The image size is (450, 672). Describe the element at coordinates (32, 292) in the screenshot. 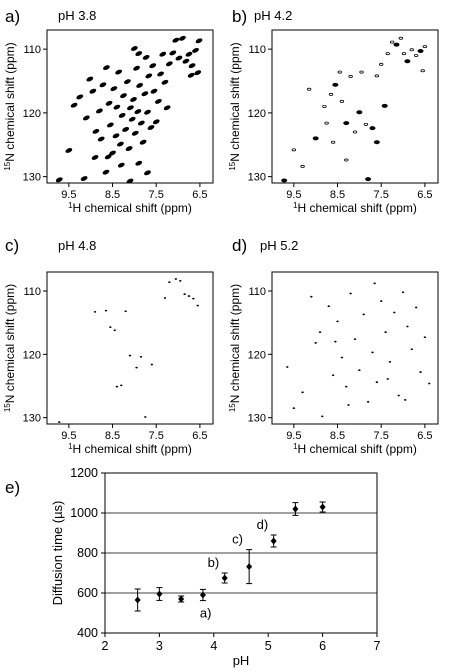

I see `y-tick-label: 110` at that location.